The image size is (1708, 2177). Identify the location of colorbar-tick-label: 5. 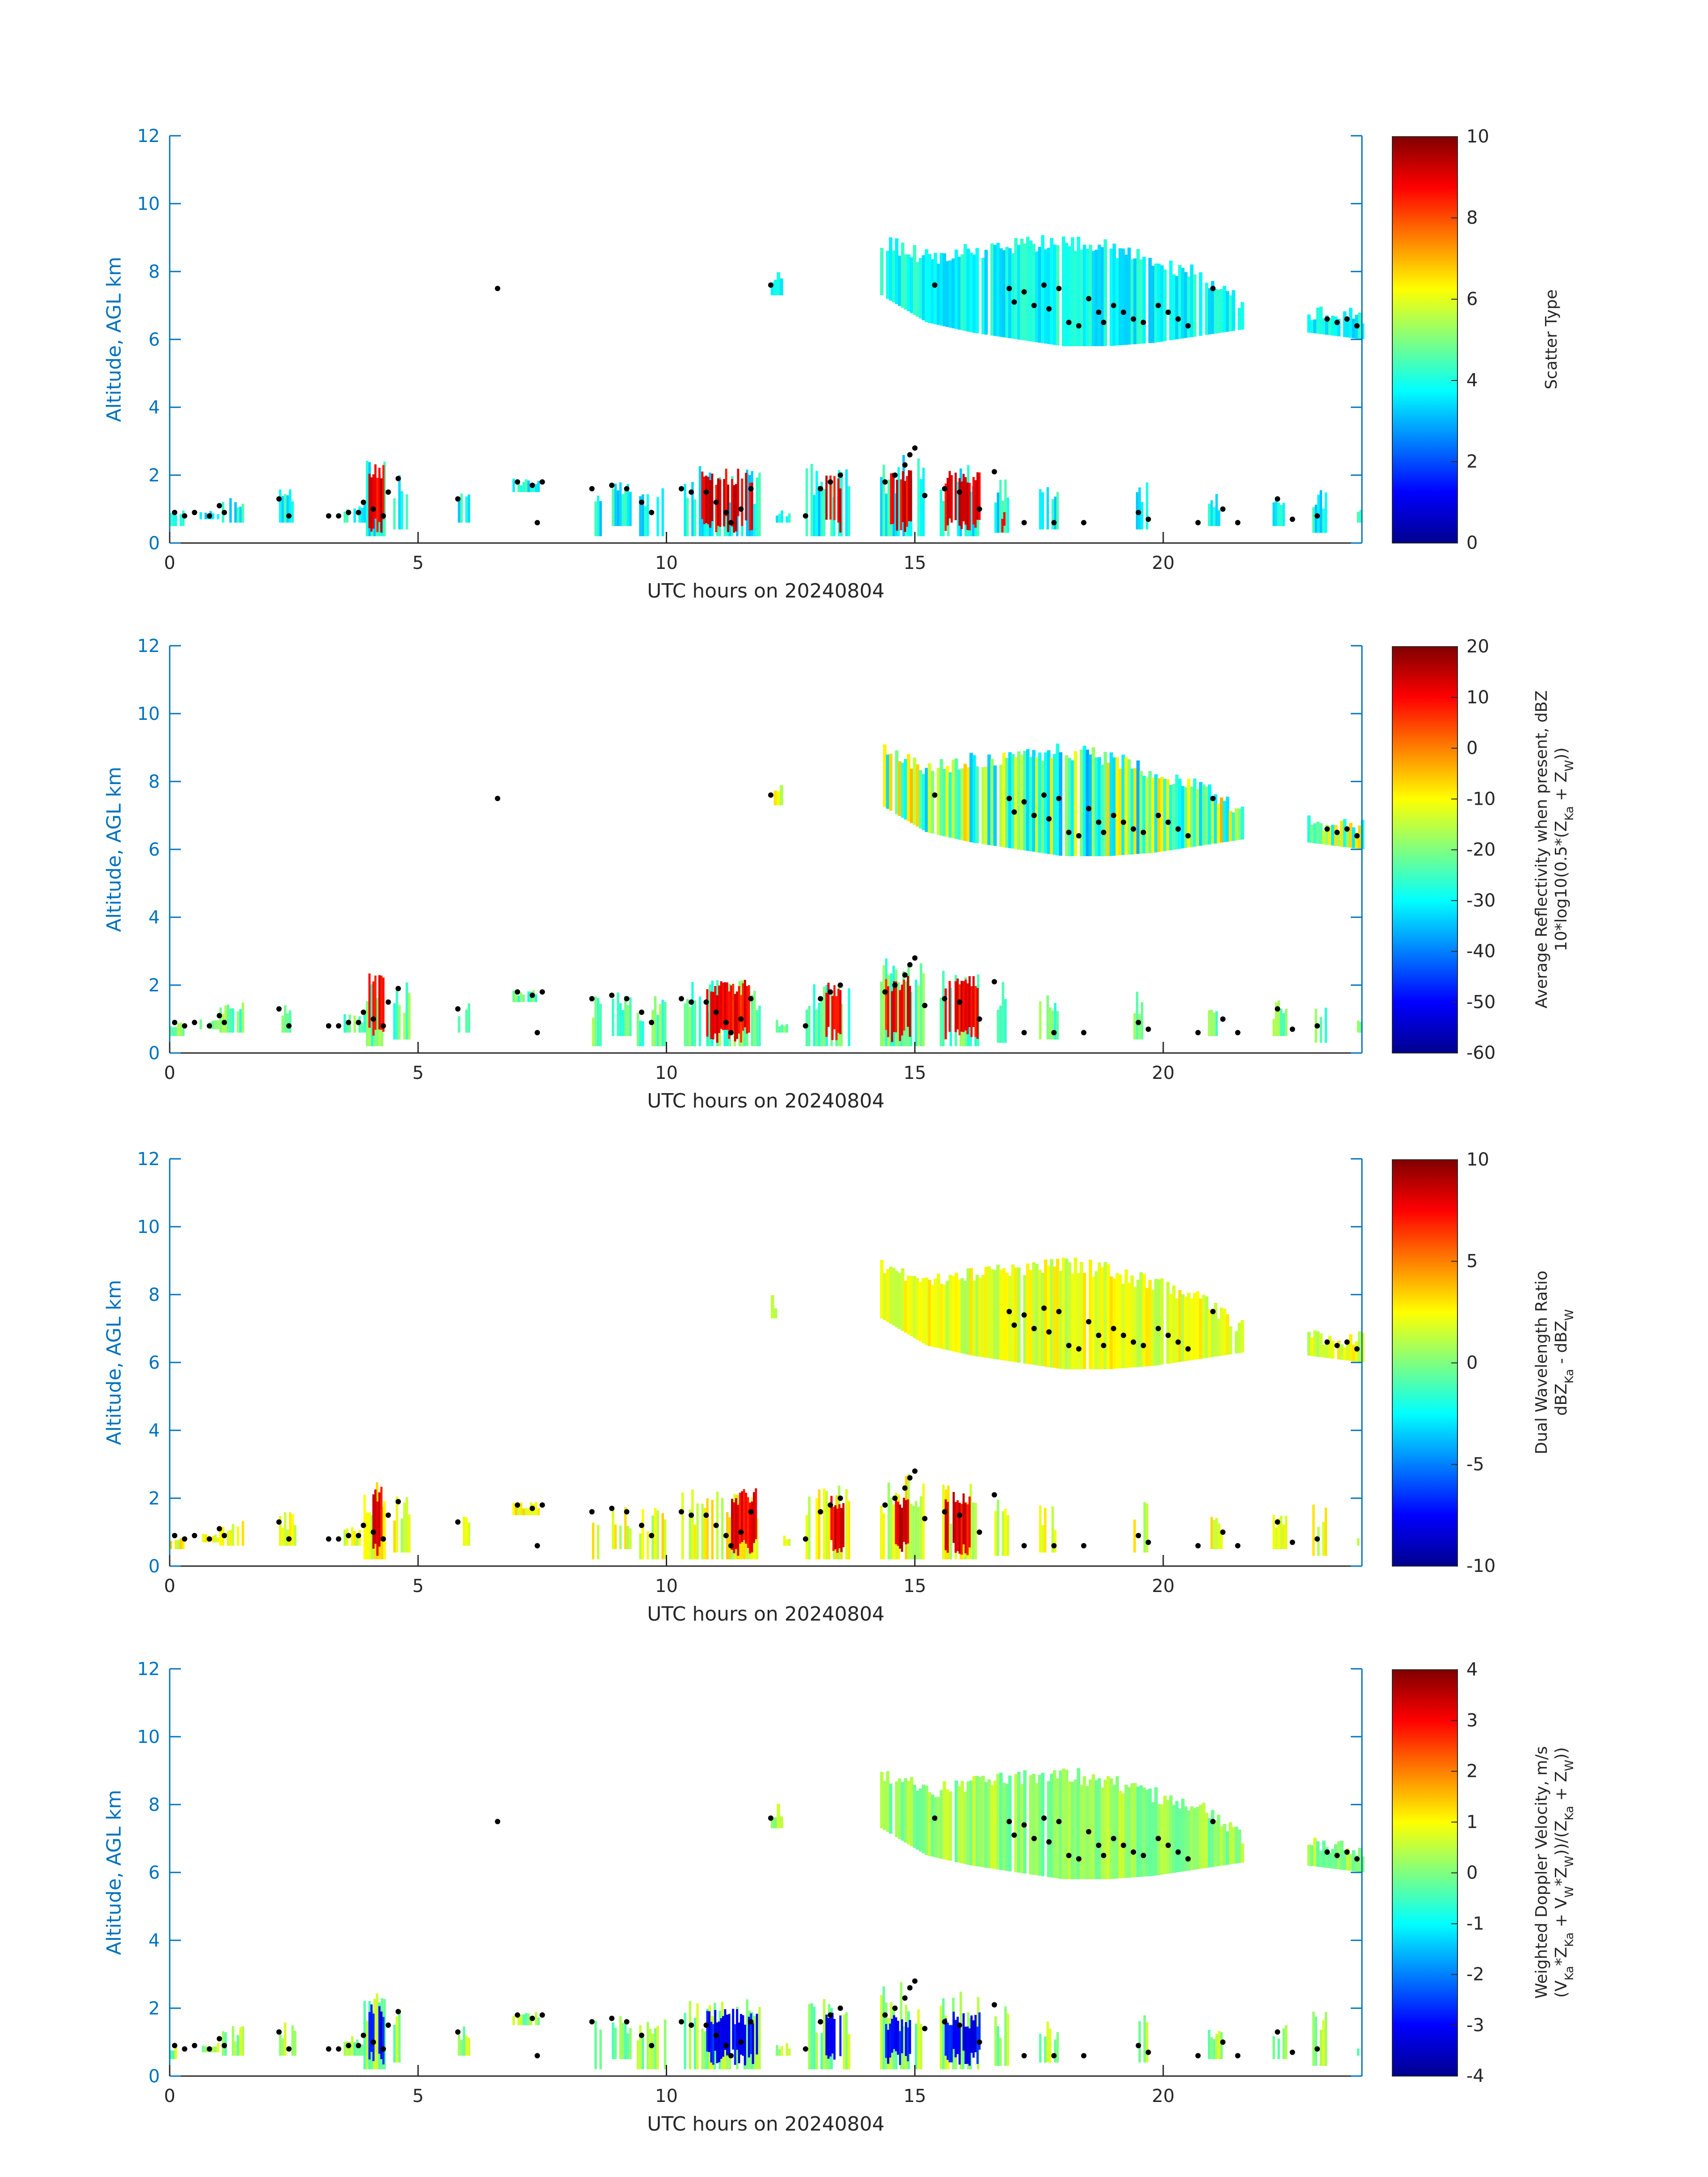
(1472, 1261).